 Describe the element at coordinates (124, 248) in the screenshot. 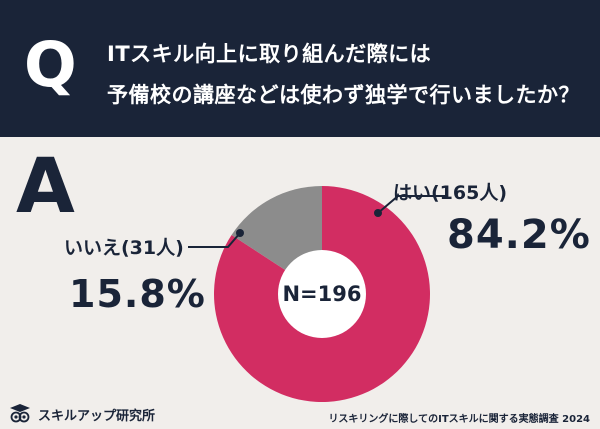

I see `slice-label-no: いいえ(31人)` at that location.